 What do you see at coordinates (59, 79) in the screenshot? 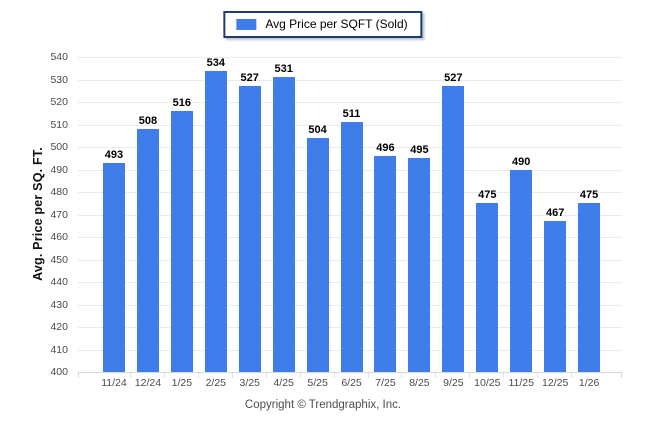
I see `y-tick-label: 530` at bounding box center [59, 79].